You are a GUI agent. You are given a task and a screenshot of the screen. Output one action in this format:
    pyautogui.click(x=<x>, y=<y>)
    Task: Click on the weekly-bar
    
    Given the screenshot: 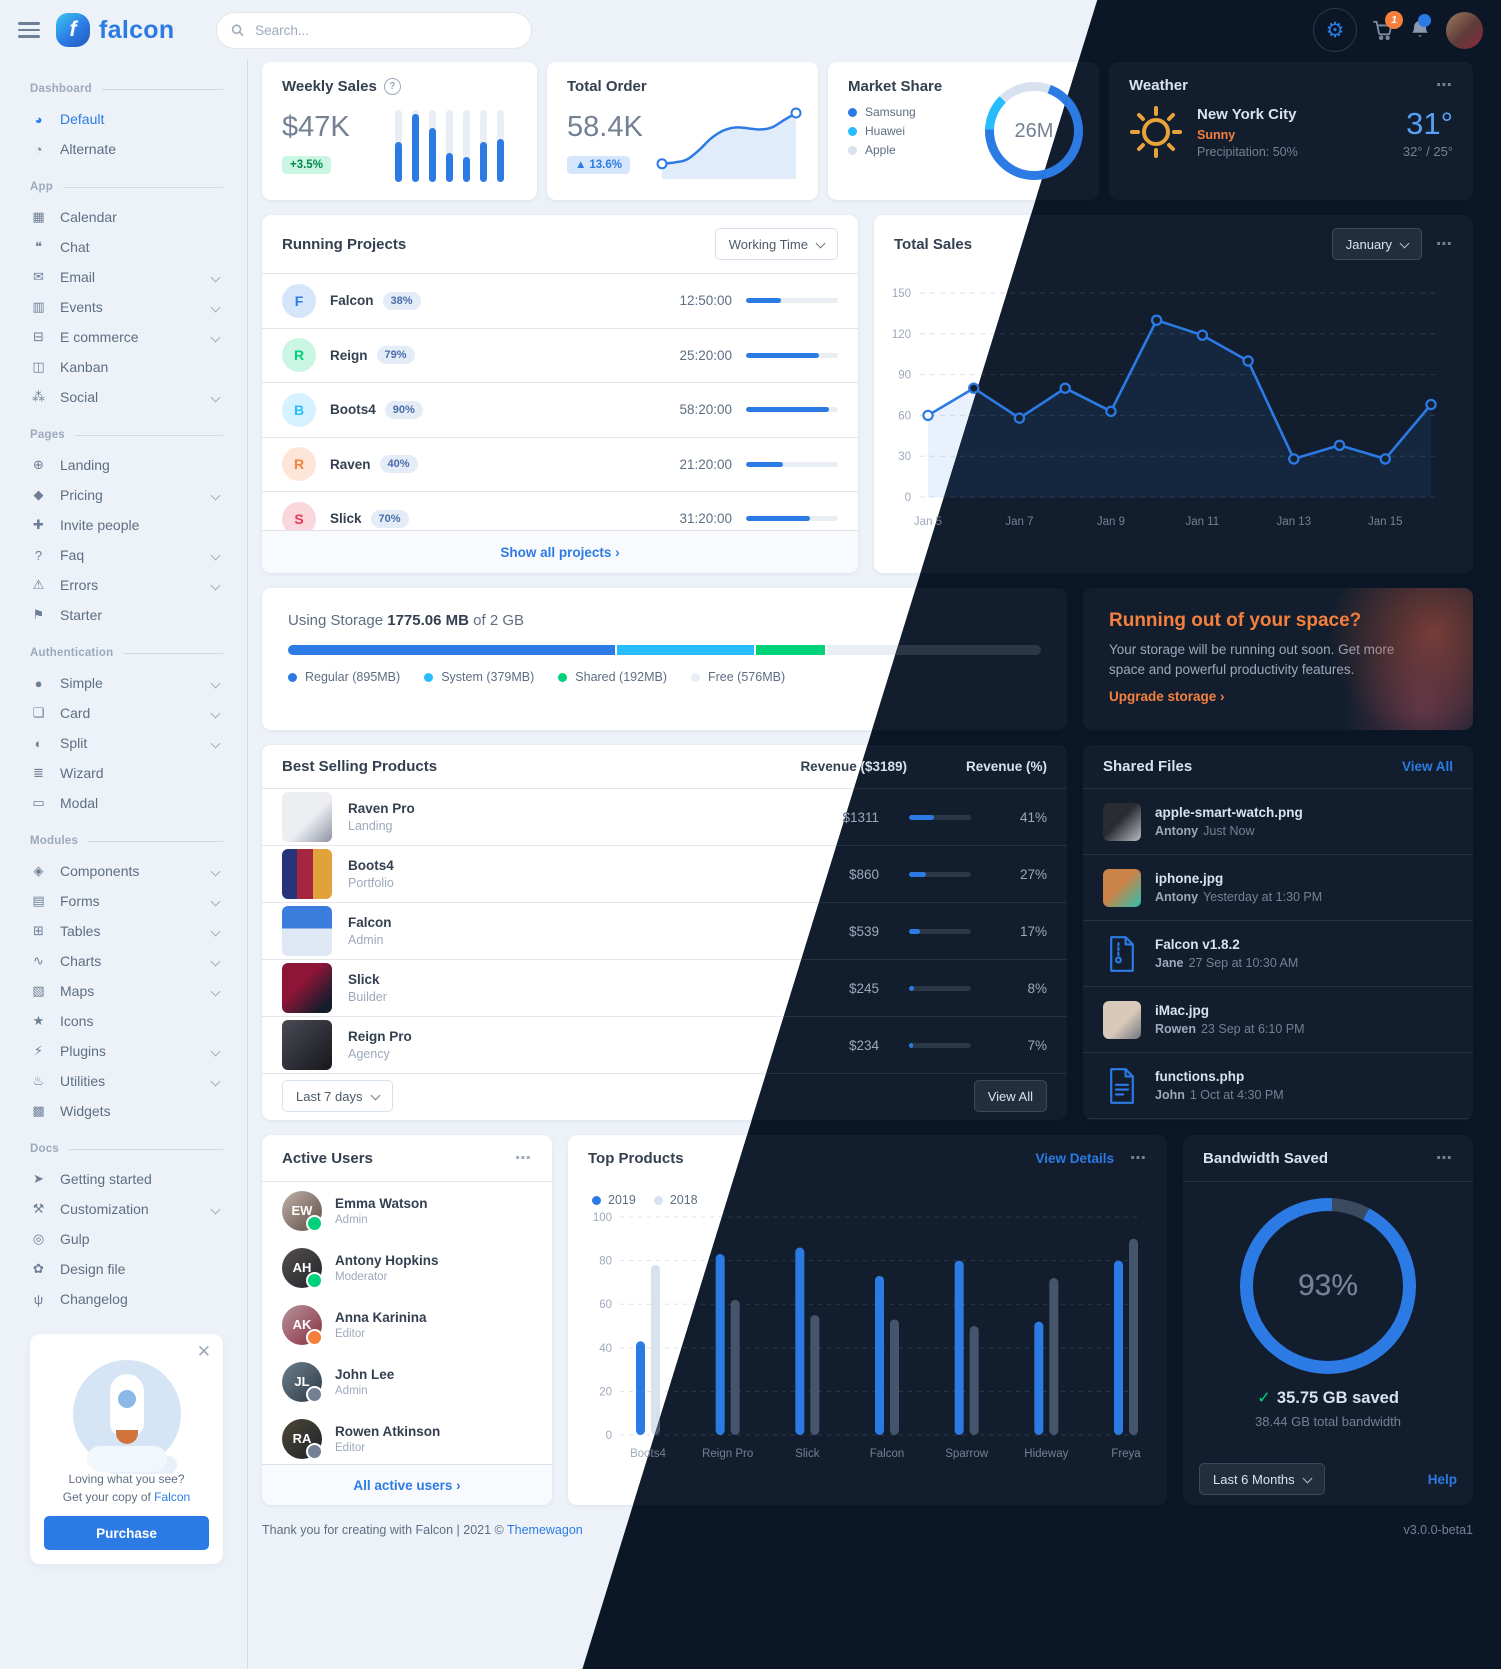 What is the action you would take?
    pyautogui.click(x=432, y=146)
    